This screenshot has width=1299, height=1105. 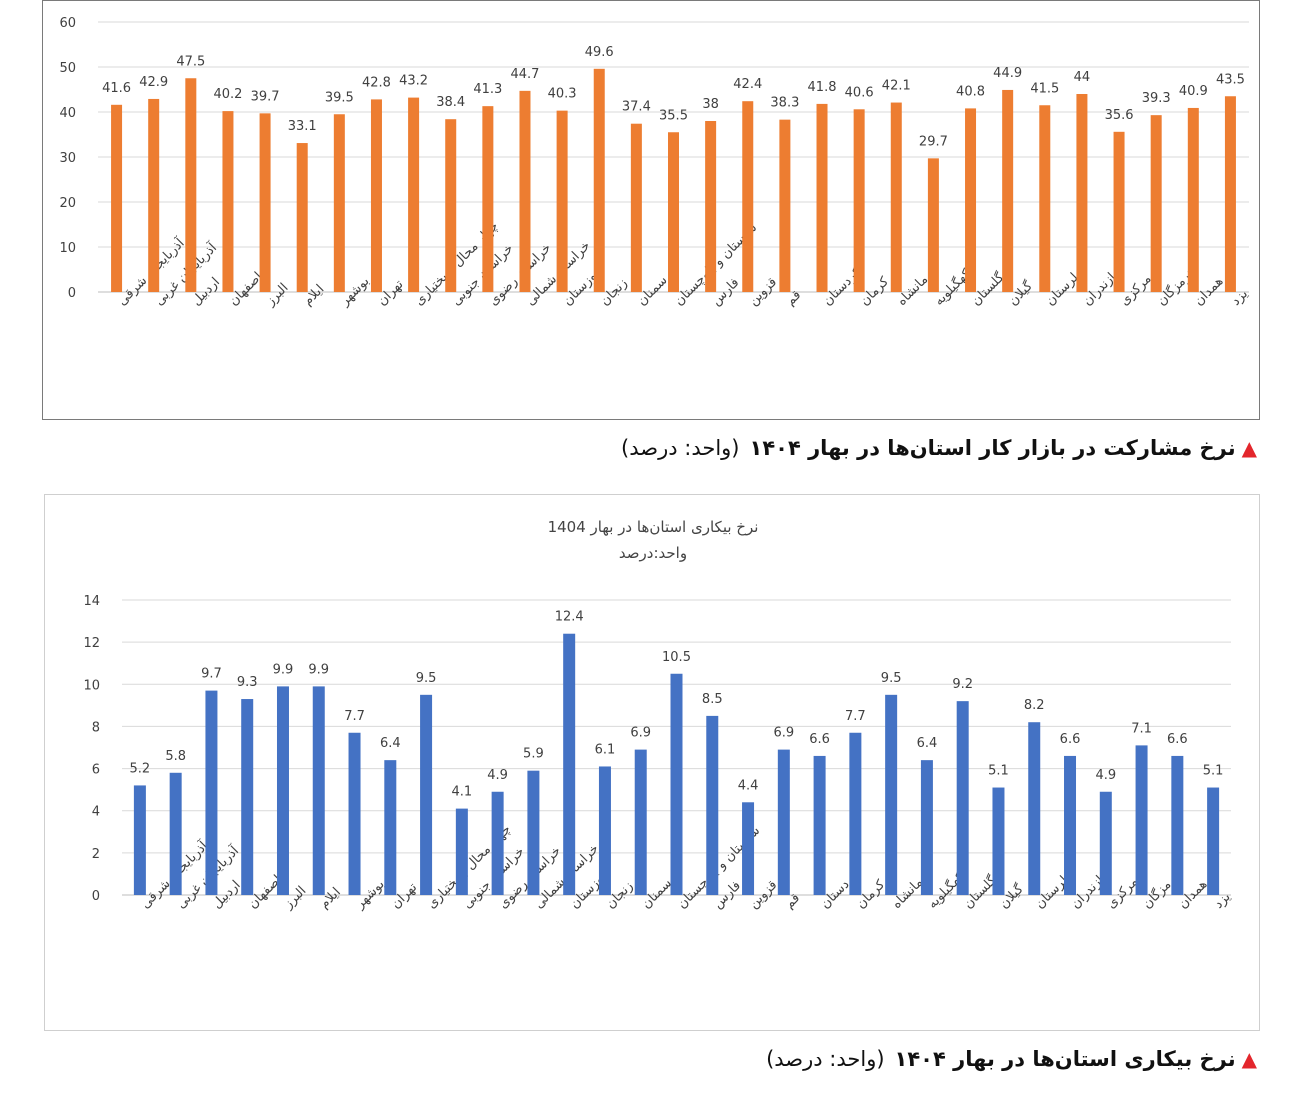 I want to click on participation-data-label: 38.3, so click(x=784, y=103).